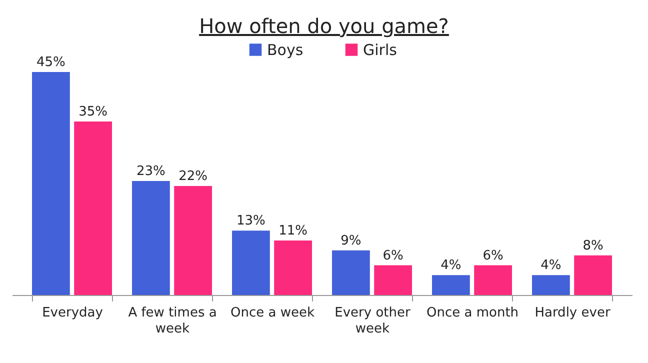 The height and width of the screenshot is (363, 648). What do you see at coordinates (193, 176) in the screenshot?
I see `data-label: 22%` at bounding box center [193, 176].